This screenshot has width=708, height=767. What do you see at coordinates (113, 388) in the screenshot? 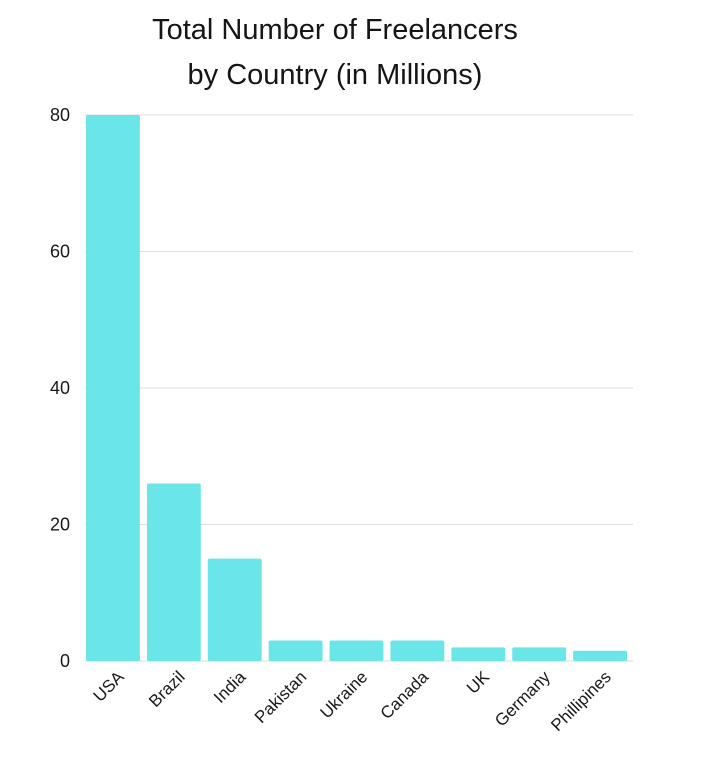
I see `bar-usa` at bounding box center [113, 388].